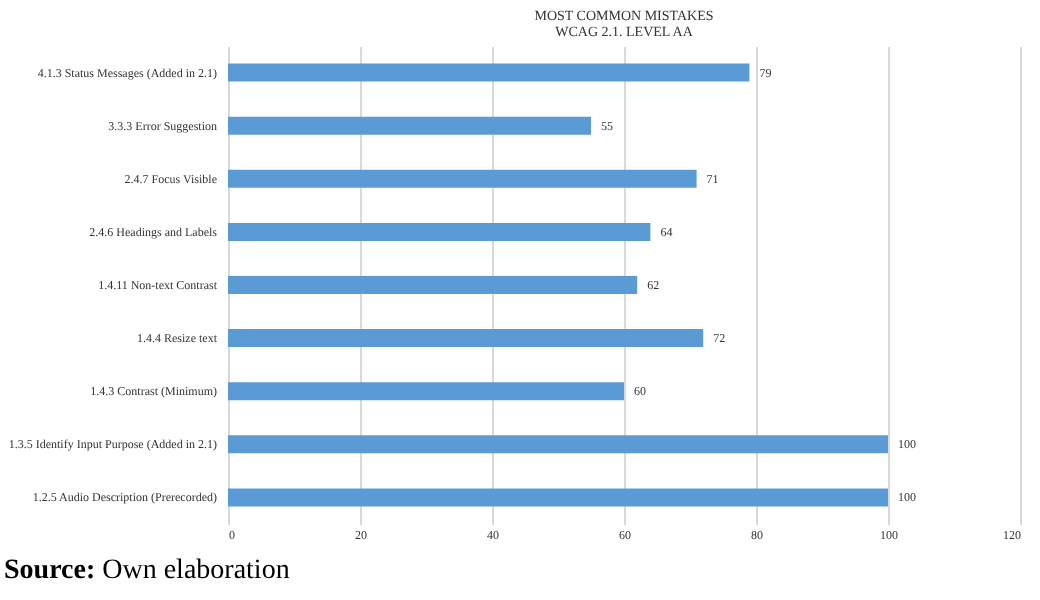 This screenshot has height=600, width=1040. What do you see at coordinates (147, 572) in the screenshot?
I see `source-note: Source: Own elaboration` at bounding box center [147, 572].